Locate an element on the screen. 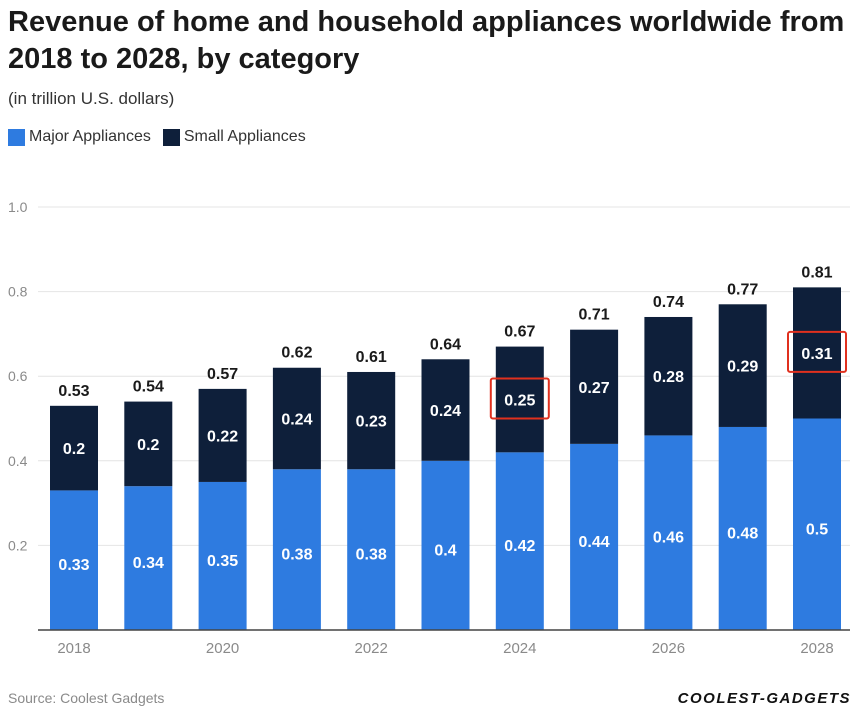 The image size is (865, 719). data-label-small: 0.23 is located at coordinates (371, 422).